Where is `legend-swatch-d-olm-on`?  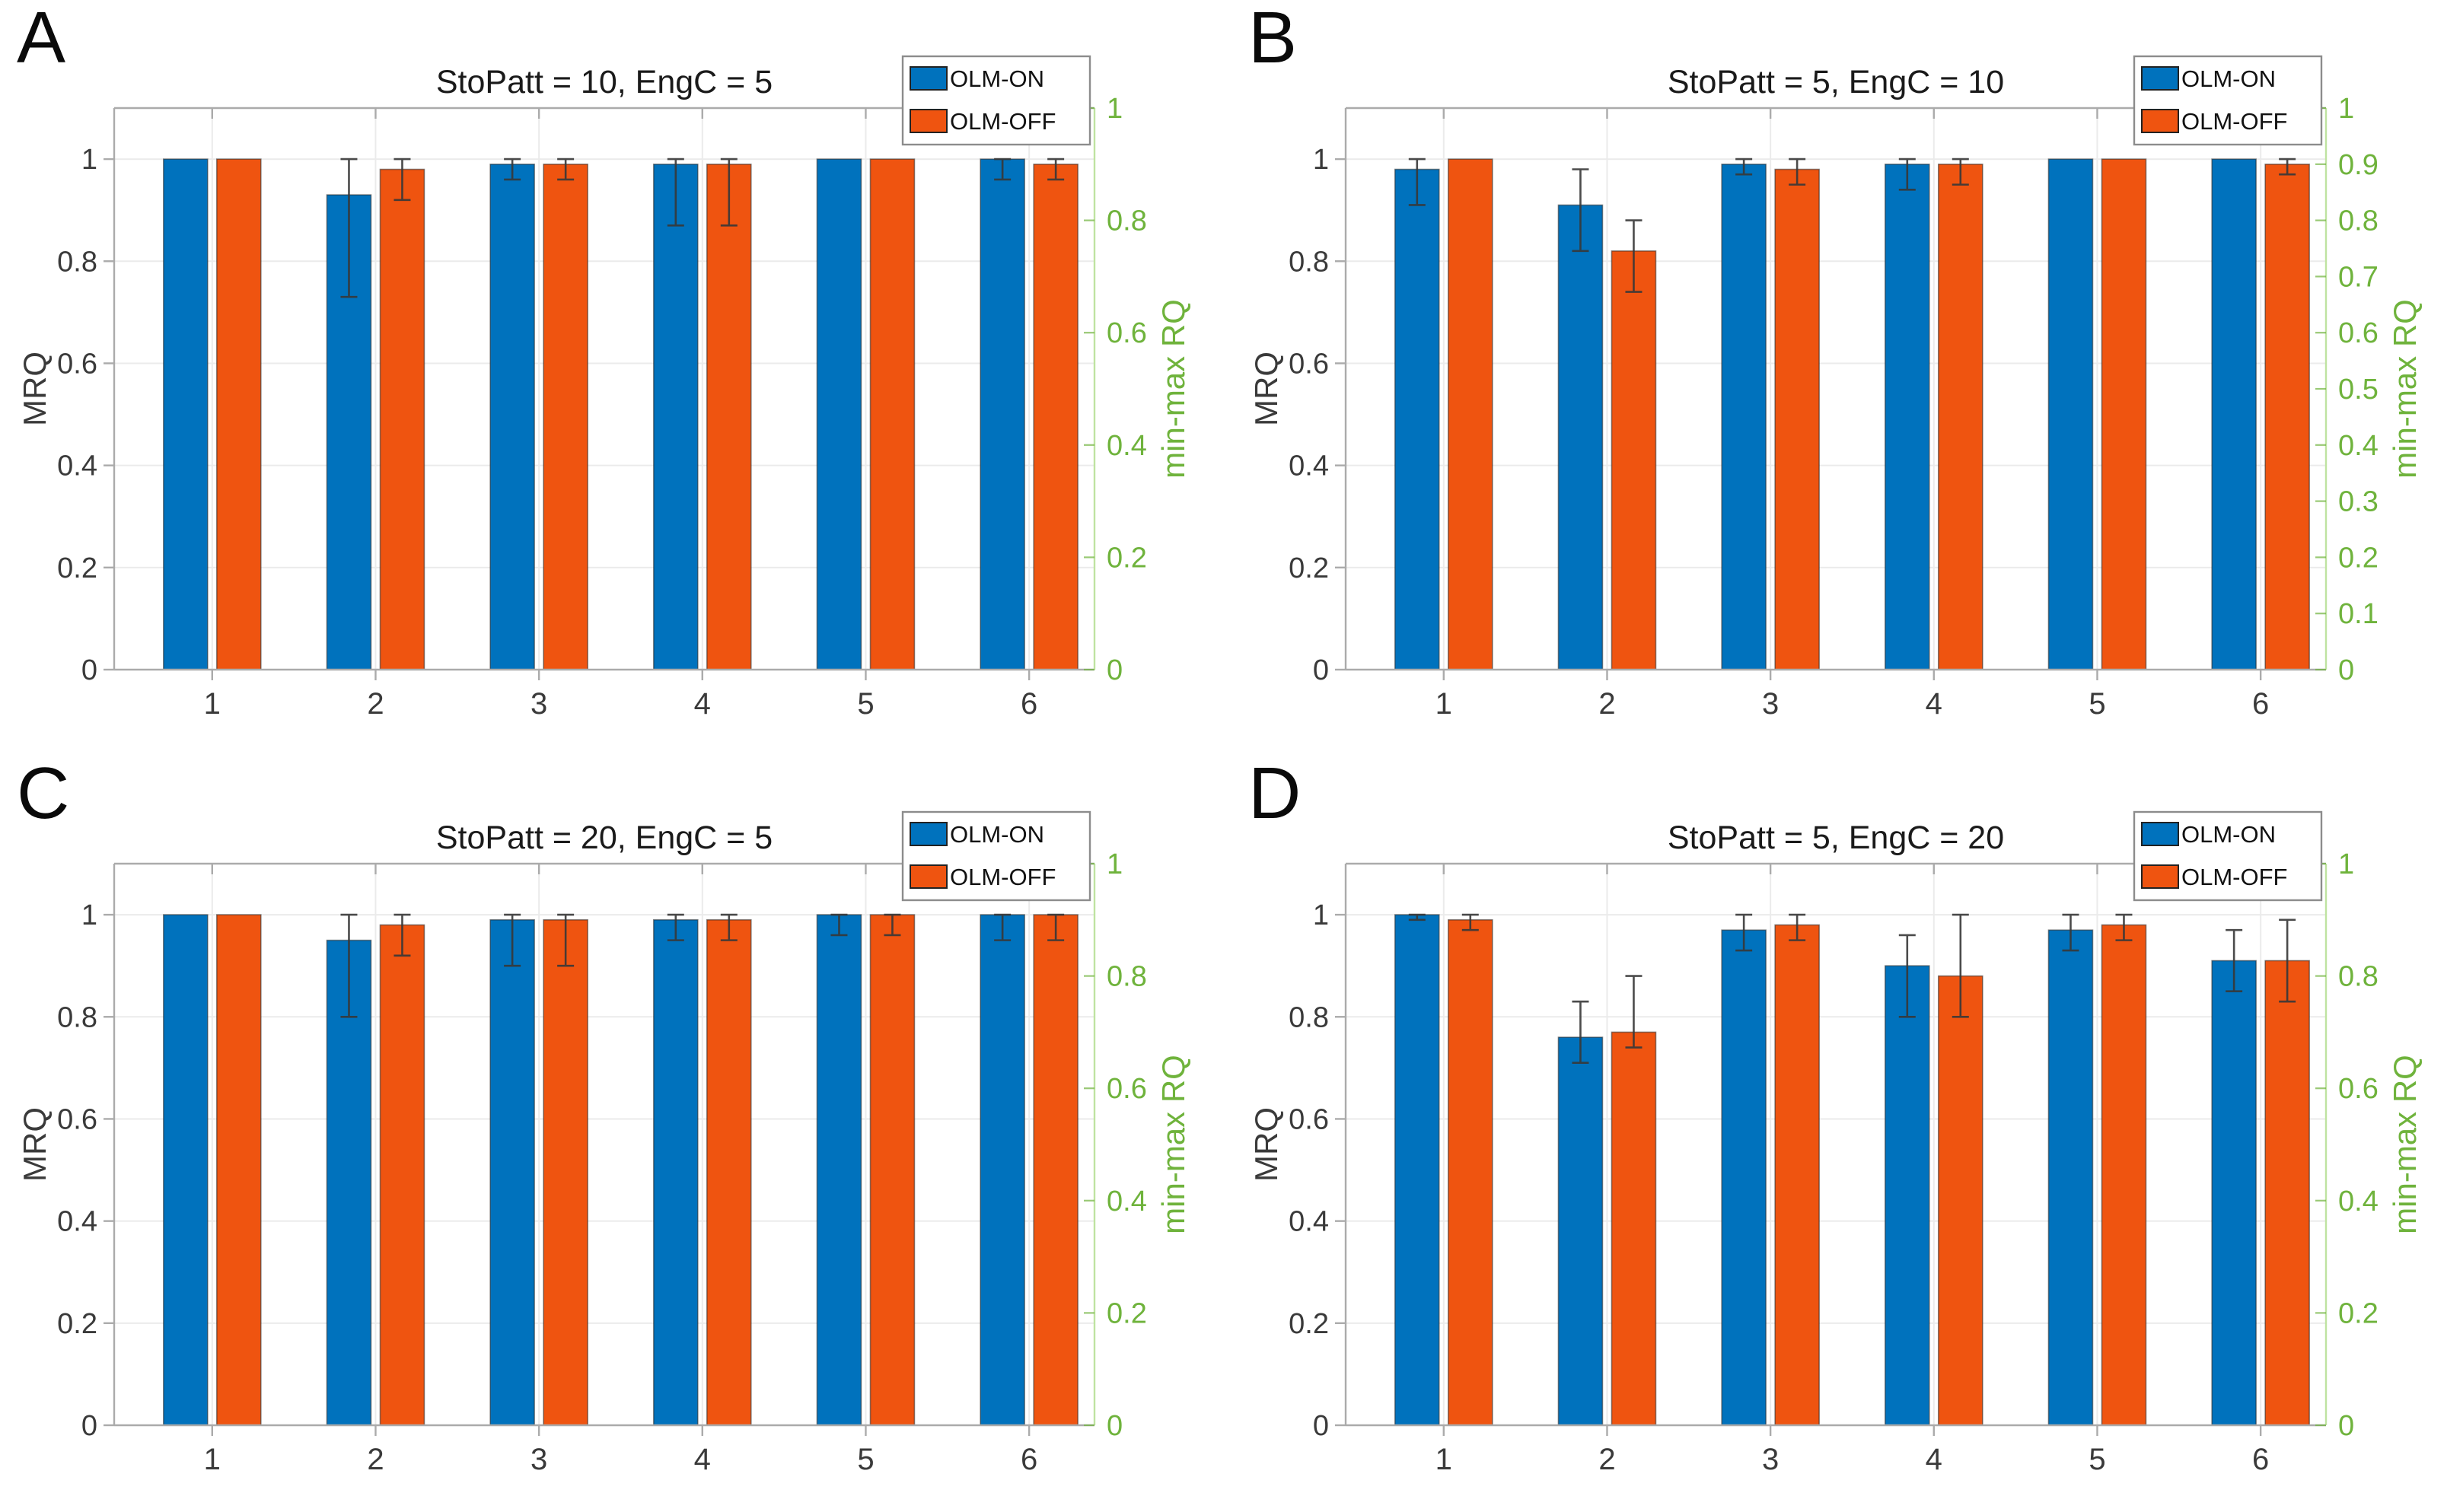 legend-swatch-d-olm-on is located at coordinates (2160, 834).